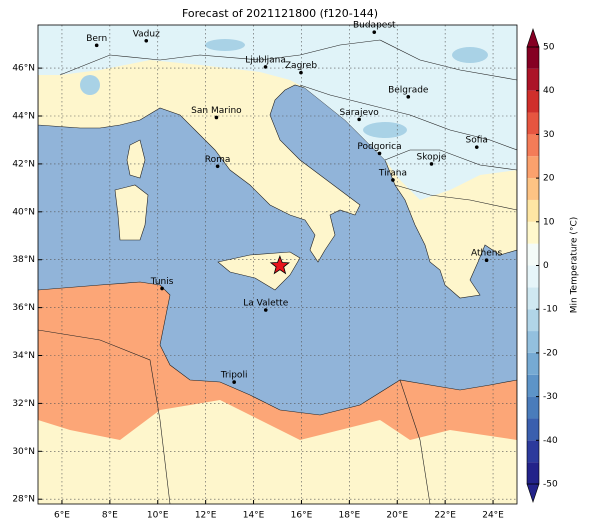 The width and height of the screenshot is (592, 529). Describe the element at coordinates (23, 356) in the screenshot. I see `y-tick-label: 34°N` at that location.